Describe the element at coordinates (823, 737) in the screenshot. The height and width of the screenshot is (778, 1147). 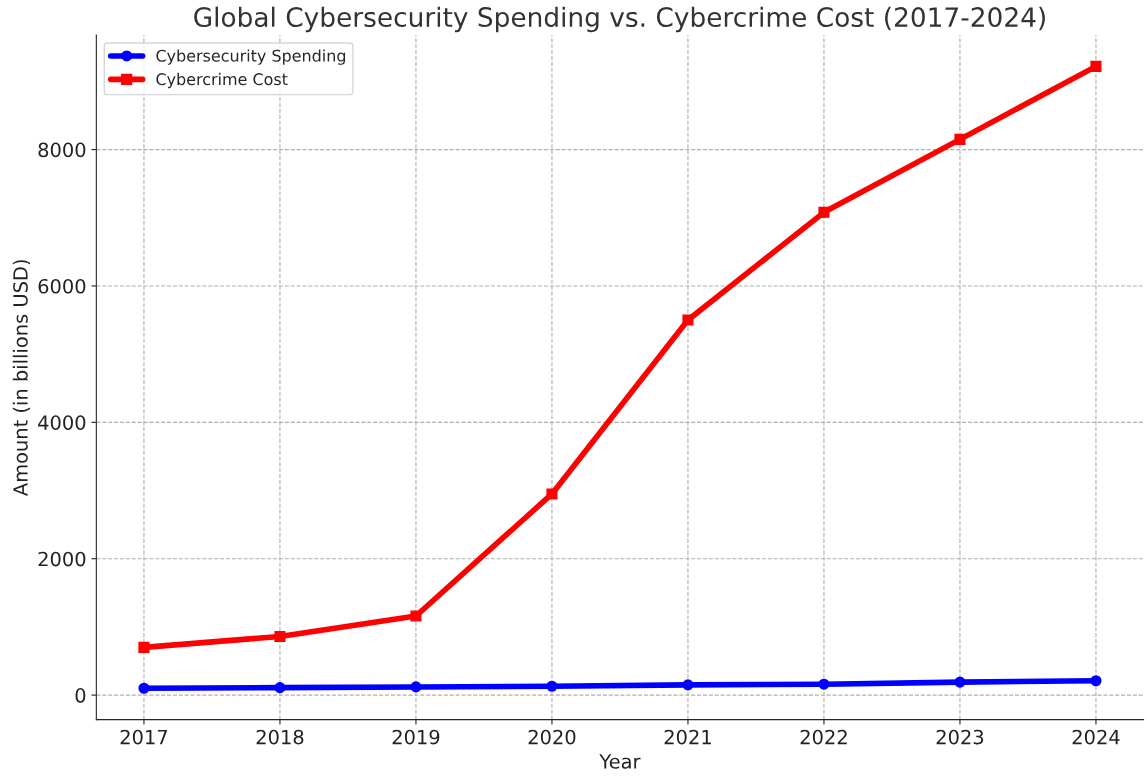
I see `x-tick-label: 2022` at that location.